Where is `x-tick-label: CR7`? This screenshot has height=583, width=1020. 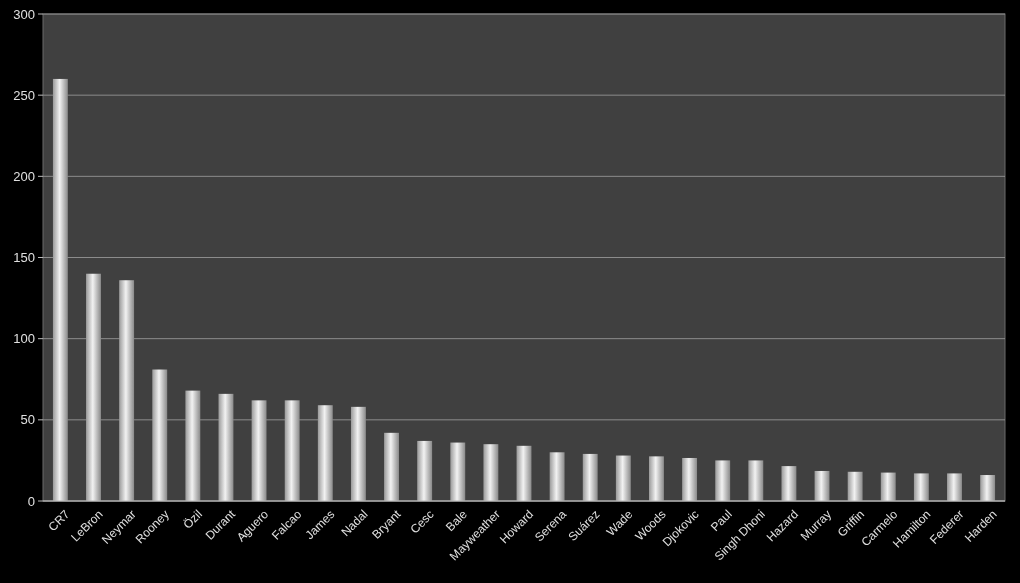
x-tick-label: CR7 is located at coordinates (59, 520).